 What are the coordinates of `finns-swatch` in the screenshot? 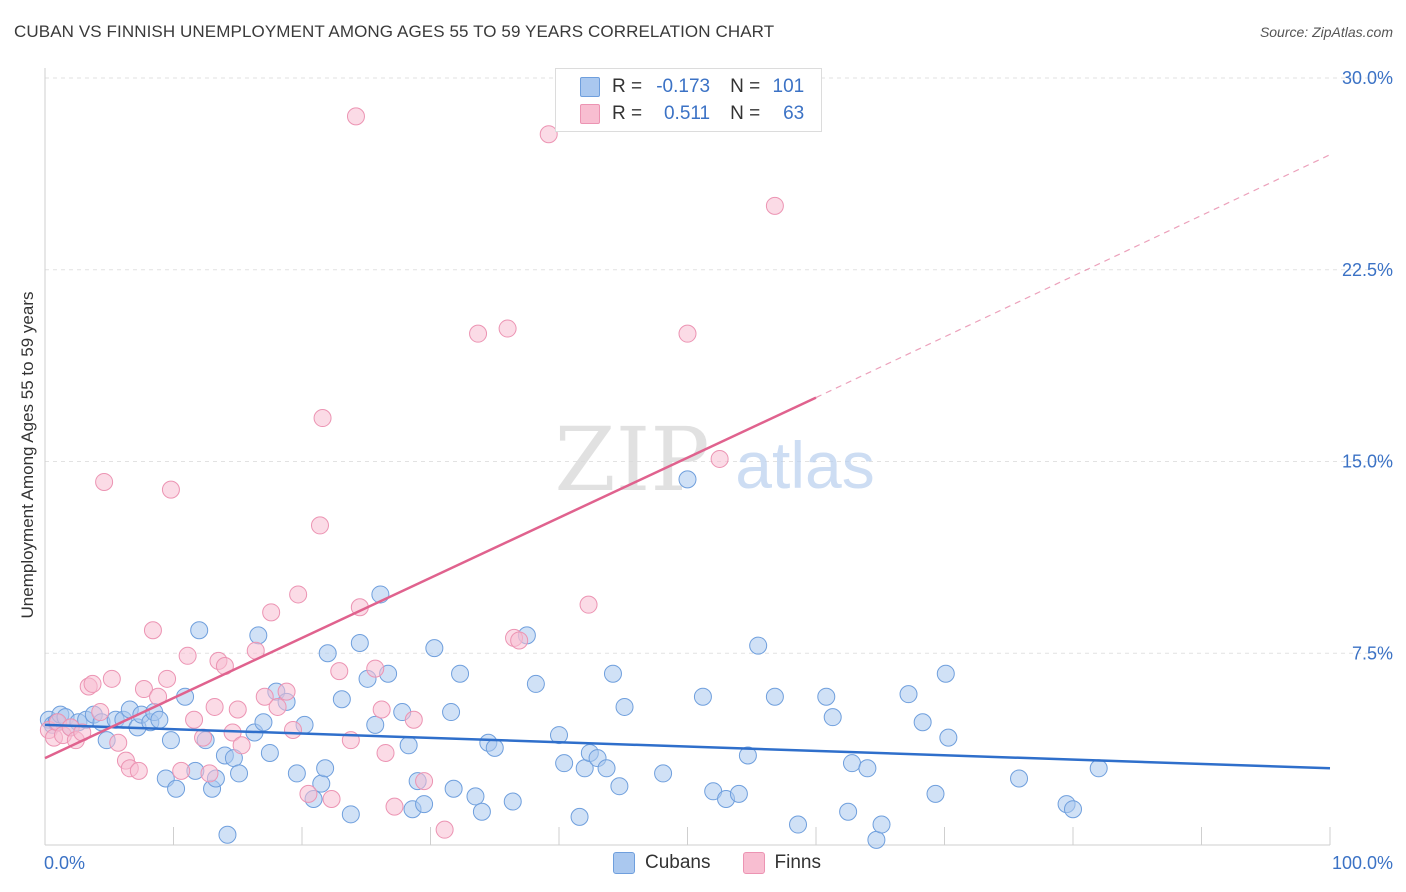 It's located at (590, 114).